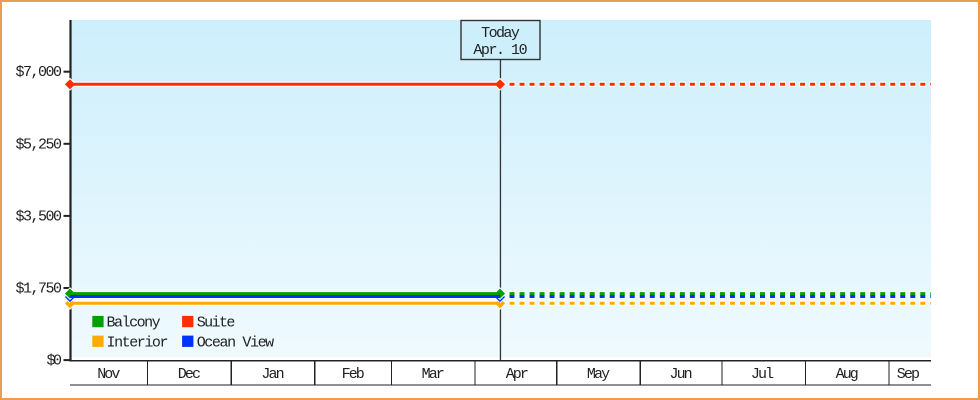 This screenshot has height=400, width=980. What do you see at coordinates (847, 374) in the screenshot?
I see `svg-text: Aug` at bounding box center [847, 374].